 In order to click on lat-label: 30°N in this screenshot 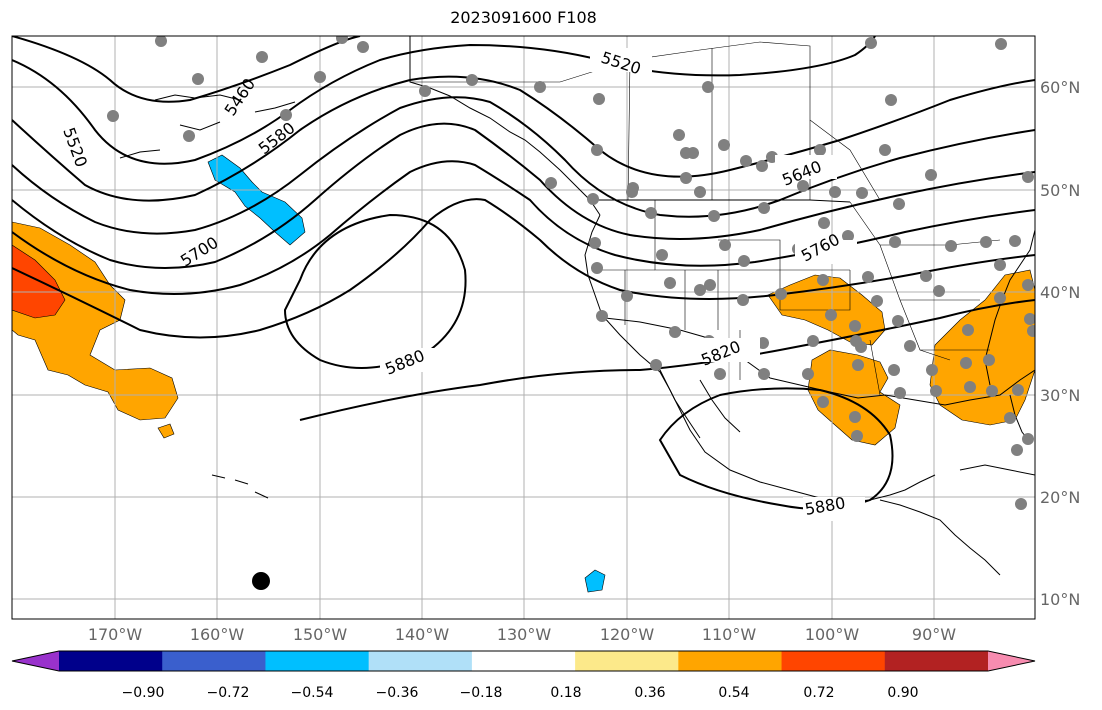, I will do `click(1060, 395)`.